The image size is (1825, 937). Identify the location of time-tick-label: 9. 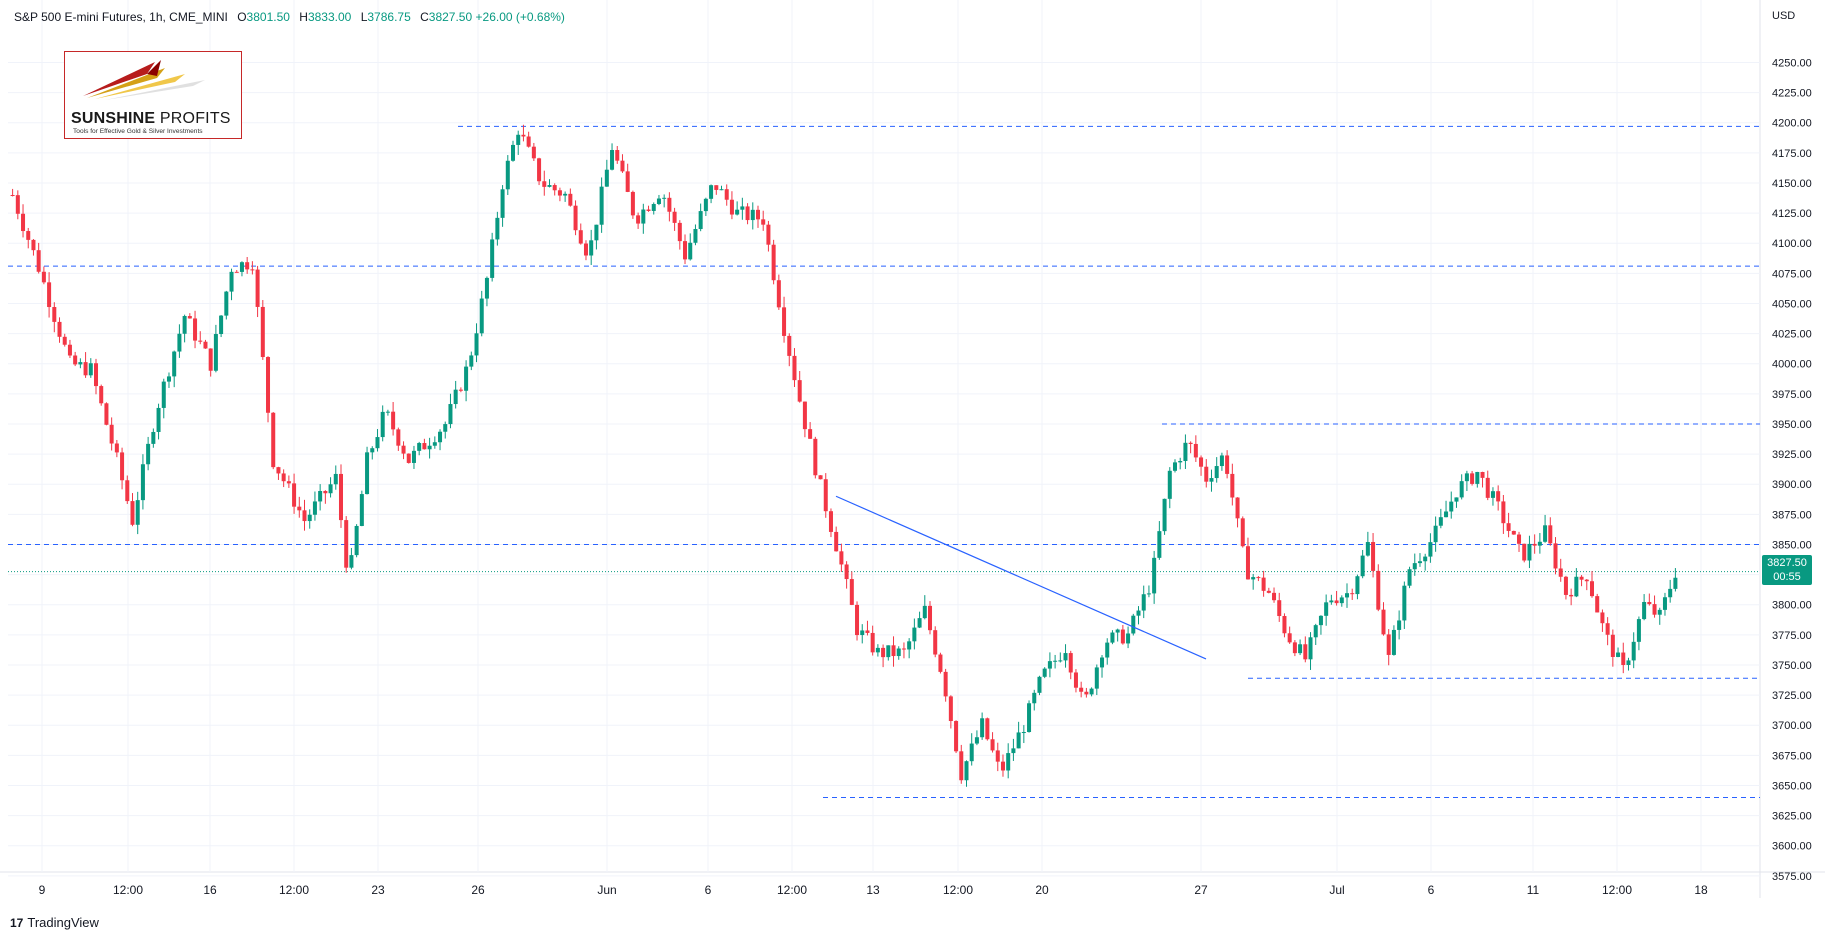
(42, 890).